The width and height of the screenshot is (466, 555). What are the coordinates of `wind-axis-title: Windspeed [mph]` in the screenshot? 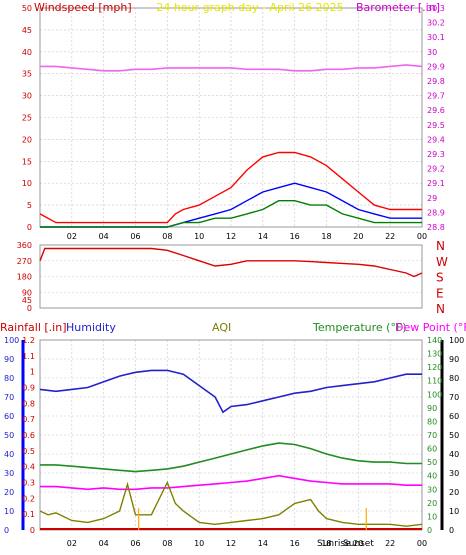 It's located at (83, 7).